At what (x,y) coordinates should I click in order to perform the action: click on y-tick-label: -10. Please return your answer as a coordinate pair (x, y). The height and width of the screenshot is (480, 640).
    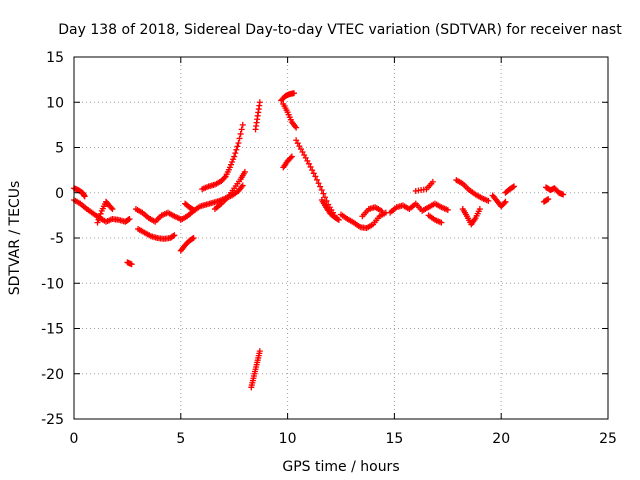
    Looking at the image, I should click on (52, 284).